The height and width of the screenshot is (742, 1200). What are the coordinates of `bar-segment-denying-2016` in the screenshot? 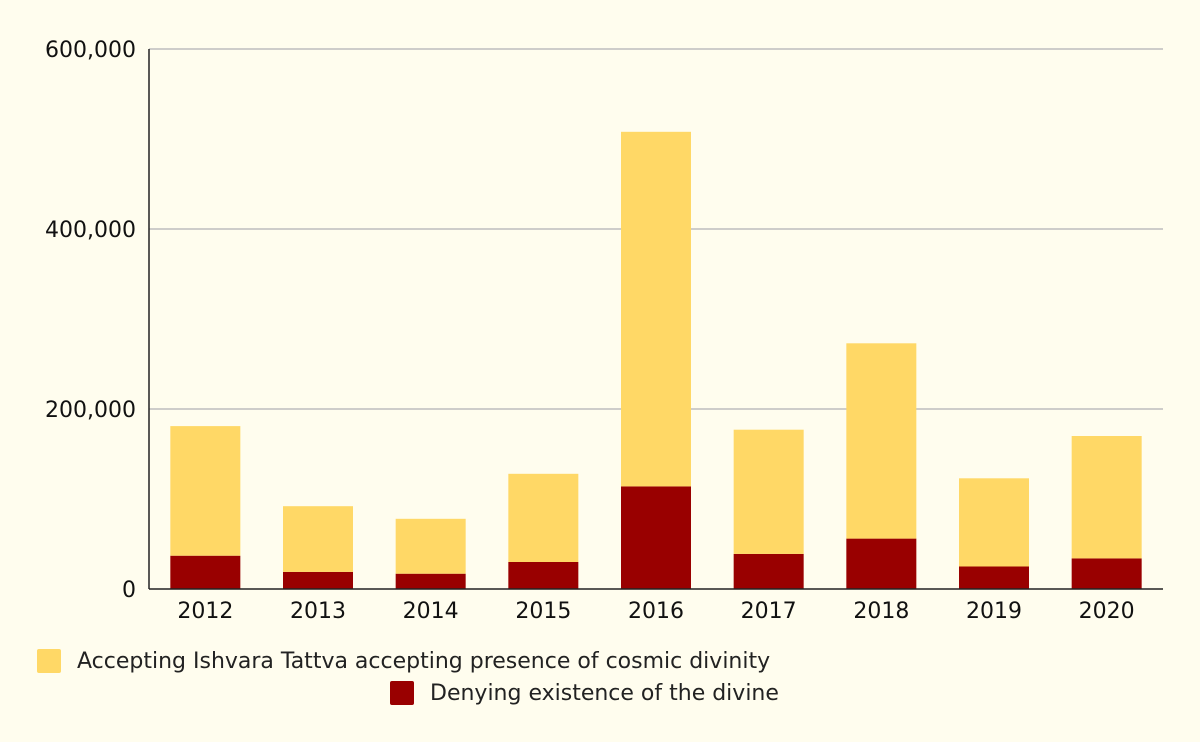 It's located at (656, 537).